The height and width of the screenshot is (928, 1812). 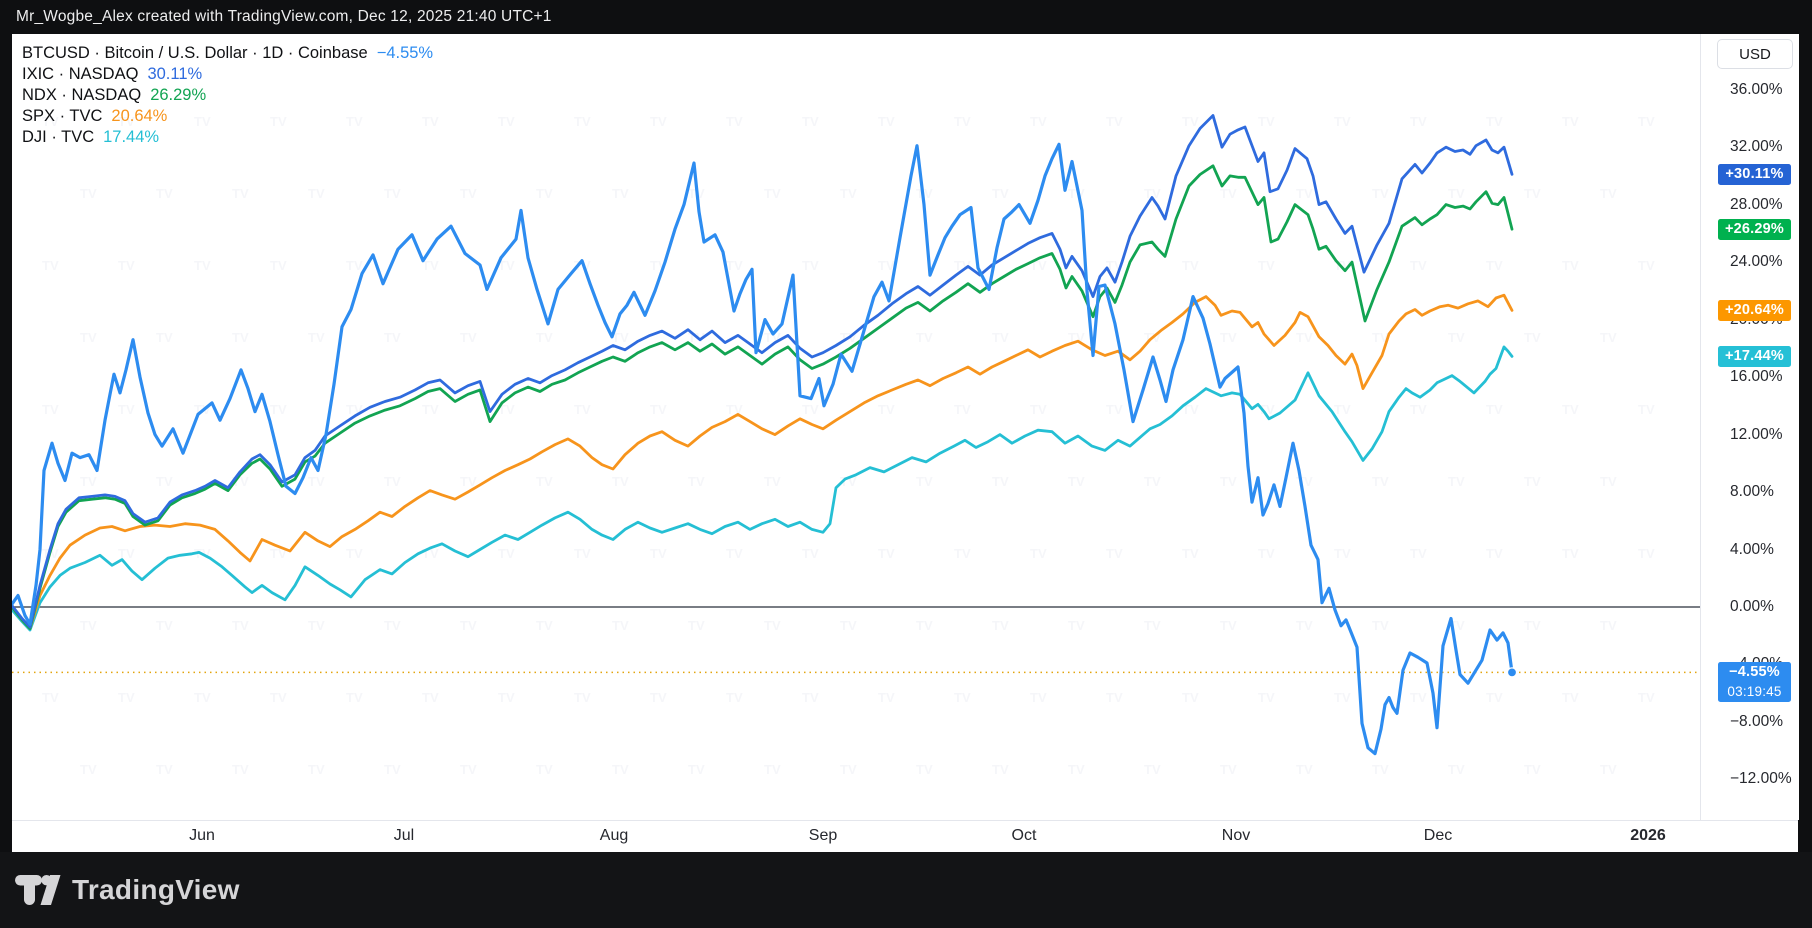 I want to click on price-tick-label: 16.00%, so click(x=1756, y=377).